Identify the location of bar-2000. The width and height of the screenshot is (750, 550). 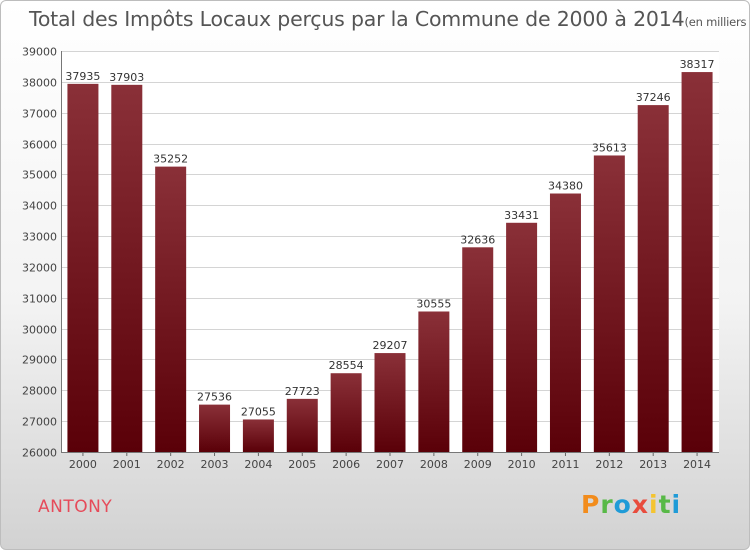
(83, 268).